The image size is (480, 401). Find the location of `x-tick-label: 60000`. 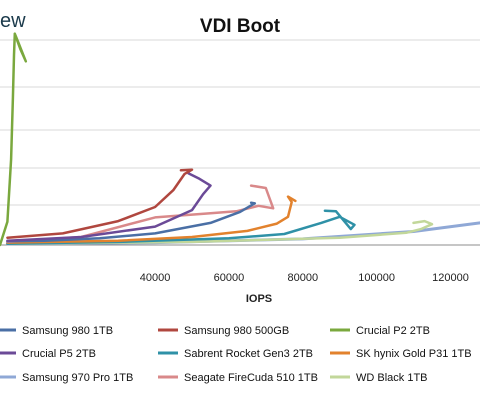

x-tick-label: 60000 is located at coordinates (229, 278).